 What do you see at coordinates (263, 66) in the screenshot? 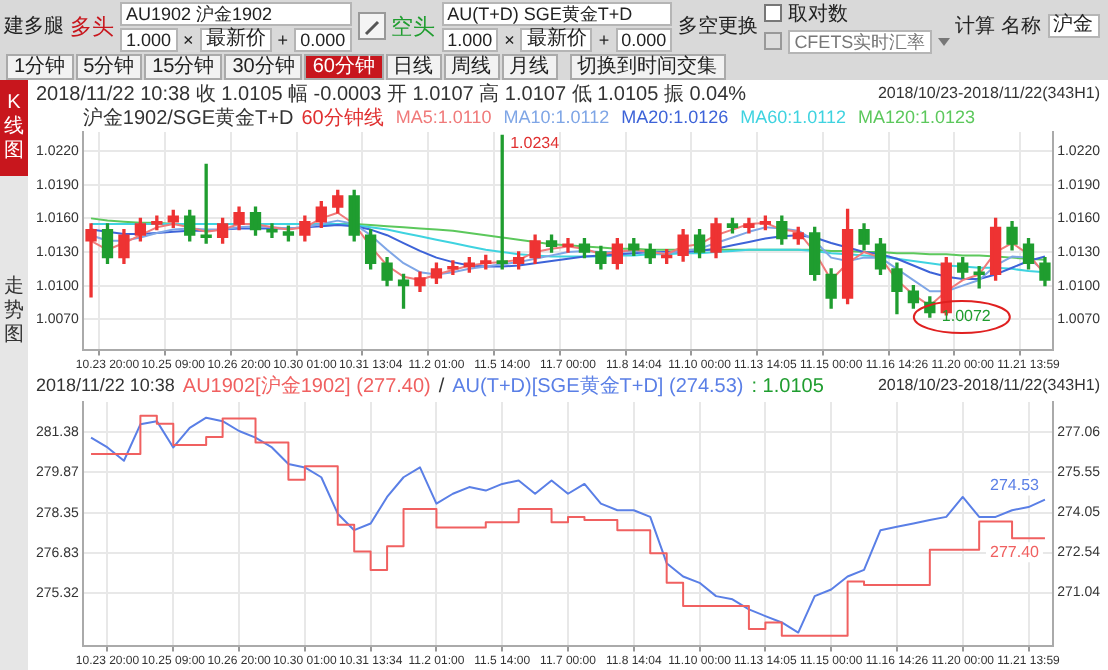
I see `text: 30分钟` at bounding box center [263, 66].